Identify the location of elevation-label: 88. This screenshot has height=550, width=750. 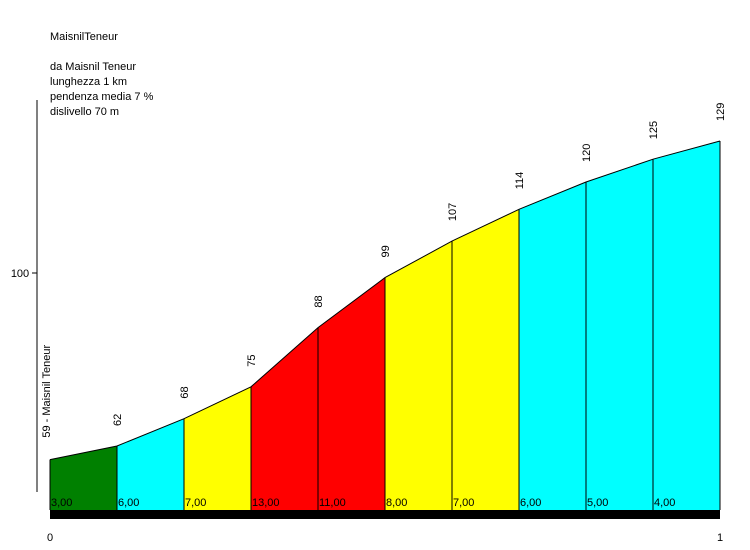
(319, 301).